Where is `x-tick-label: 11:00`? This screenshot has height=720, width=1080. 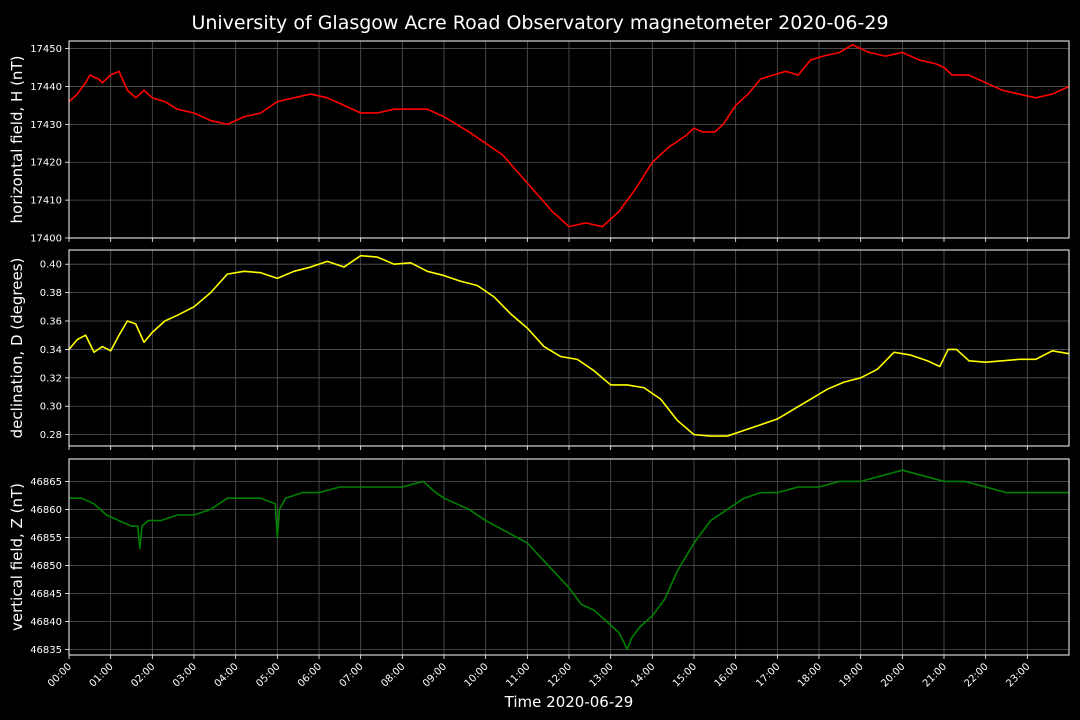
x-tick-label: 11:00 is located at coordinates (518, 675).